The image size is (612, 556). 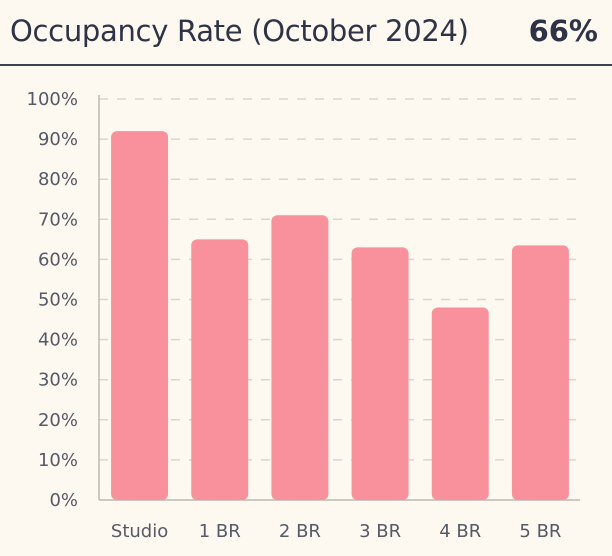 I want to click on bar-3-br, so click(x=380, y=373).